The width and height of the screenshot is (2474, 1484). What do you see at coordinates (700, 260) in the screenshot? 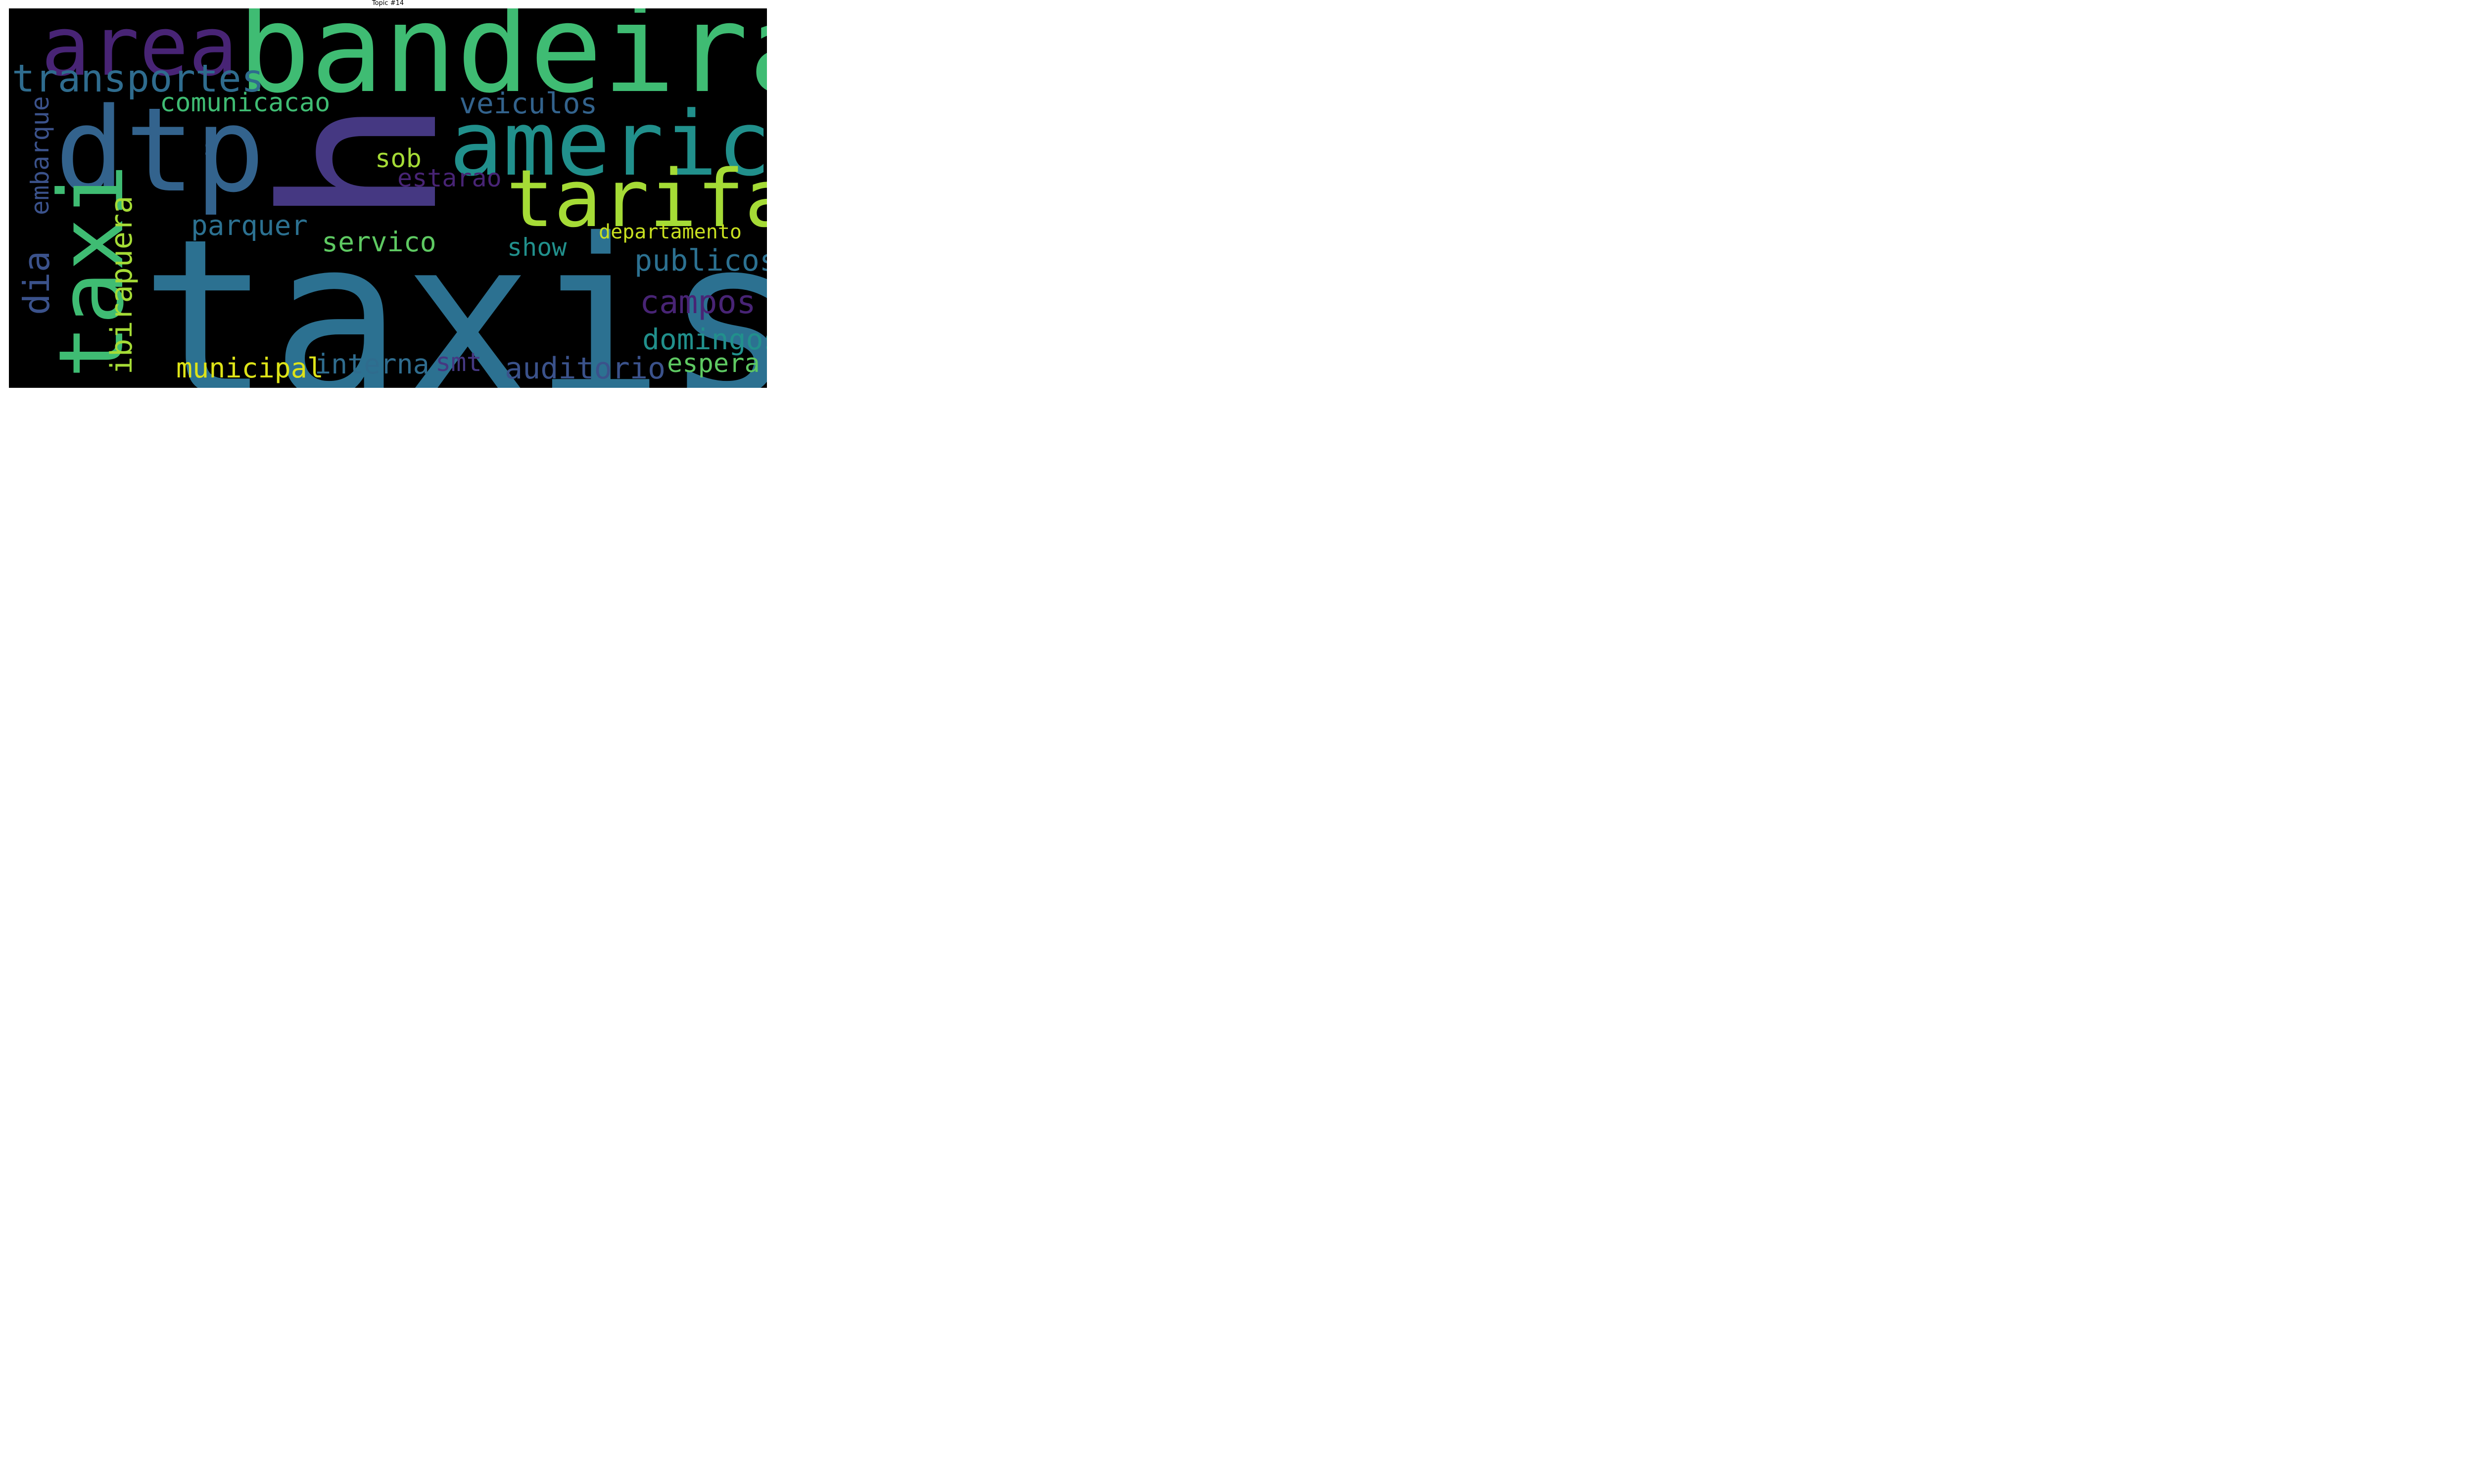
I see `word-publicos: publicos` at bounding box center [700, 260].